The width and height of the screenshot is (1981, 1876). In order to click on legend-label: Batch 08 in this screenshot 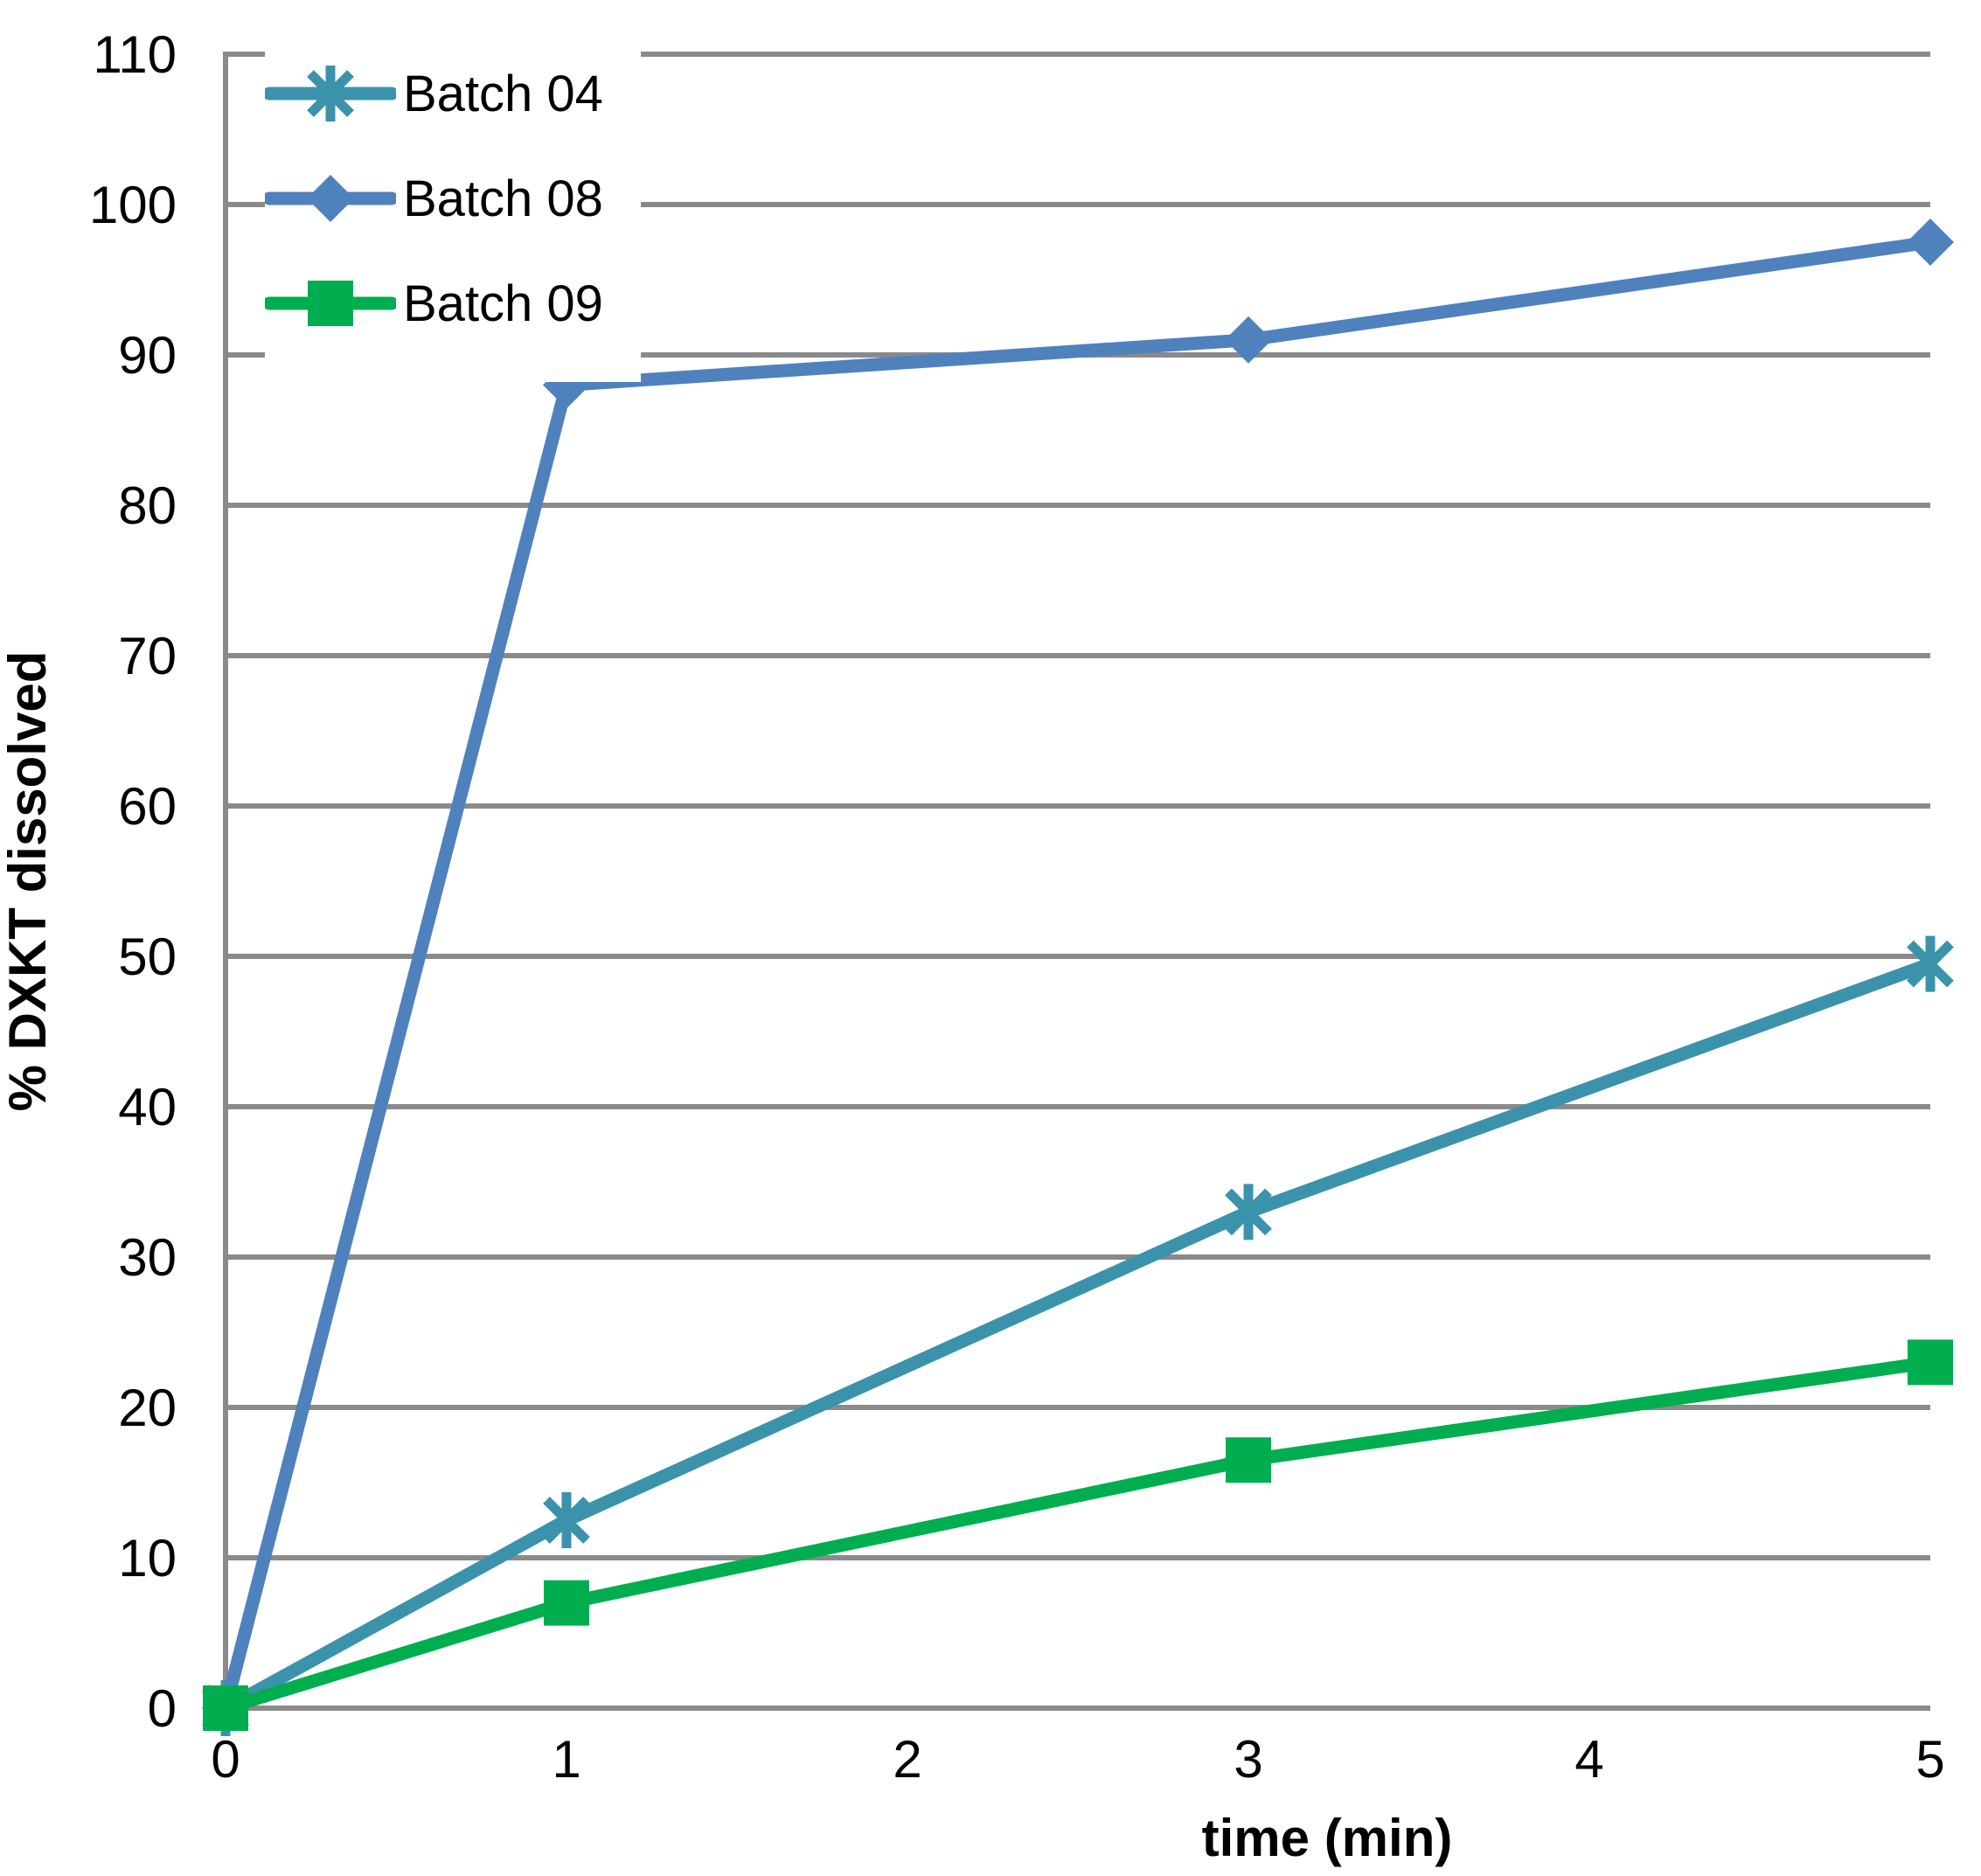, I will do `click(503, 198)`.